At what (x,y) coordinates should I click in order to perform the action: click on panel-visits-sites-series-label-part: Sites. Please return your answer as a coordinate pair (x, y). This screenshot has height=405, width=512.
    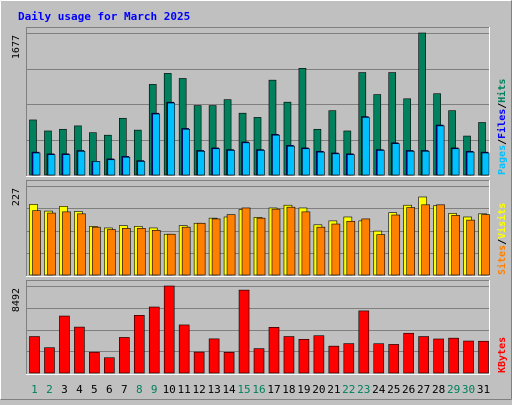
    Looking at the image, I should click on (502, 260).